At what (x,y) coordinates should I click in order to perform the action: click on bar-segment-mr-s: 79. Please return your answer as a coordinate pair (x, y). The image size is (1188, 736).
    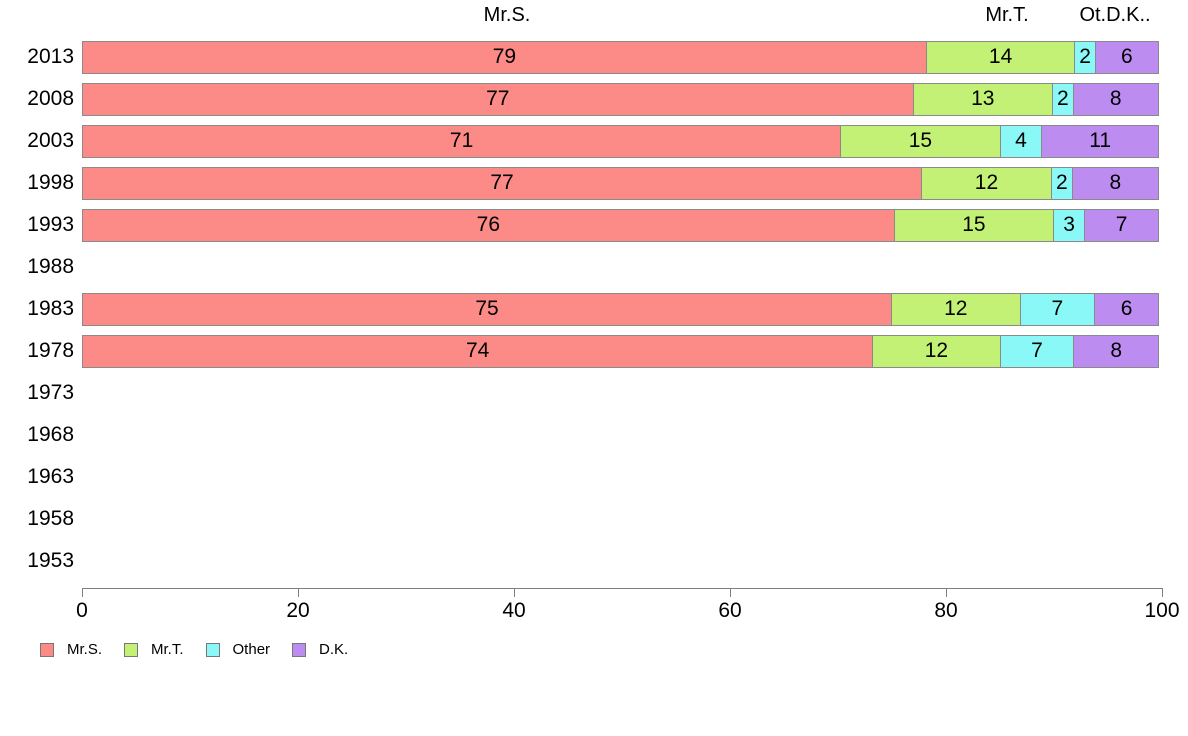
    Looking at the image, I should click on (504, 57).